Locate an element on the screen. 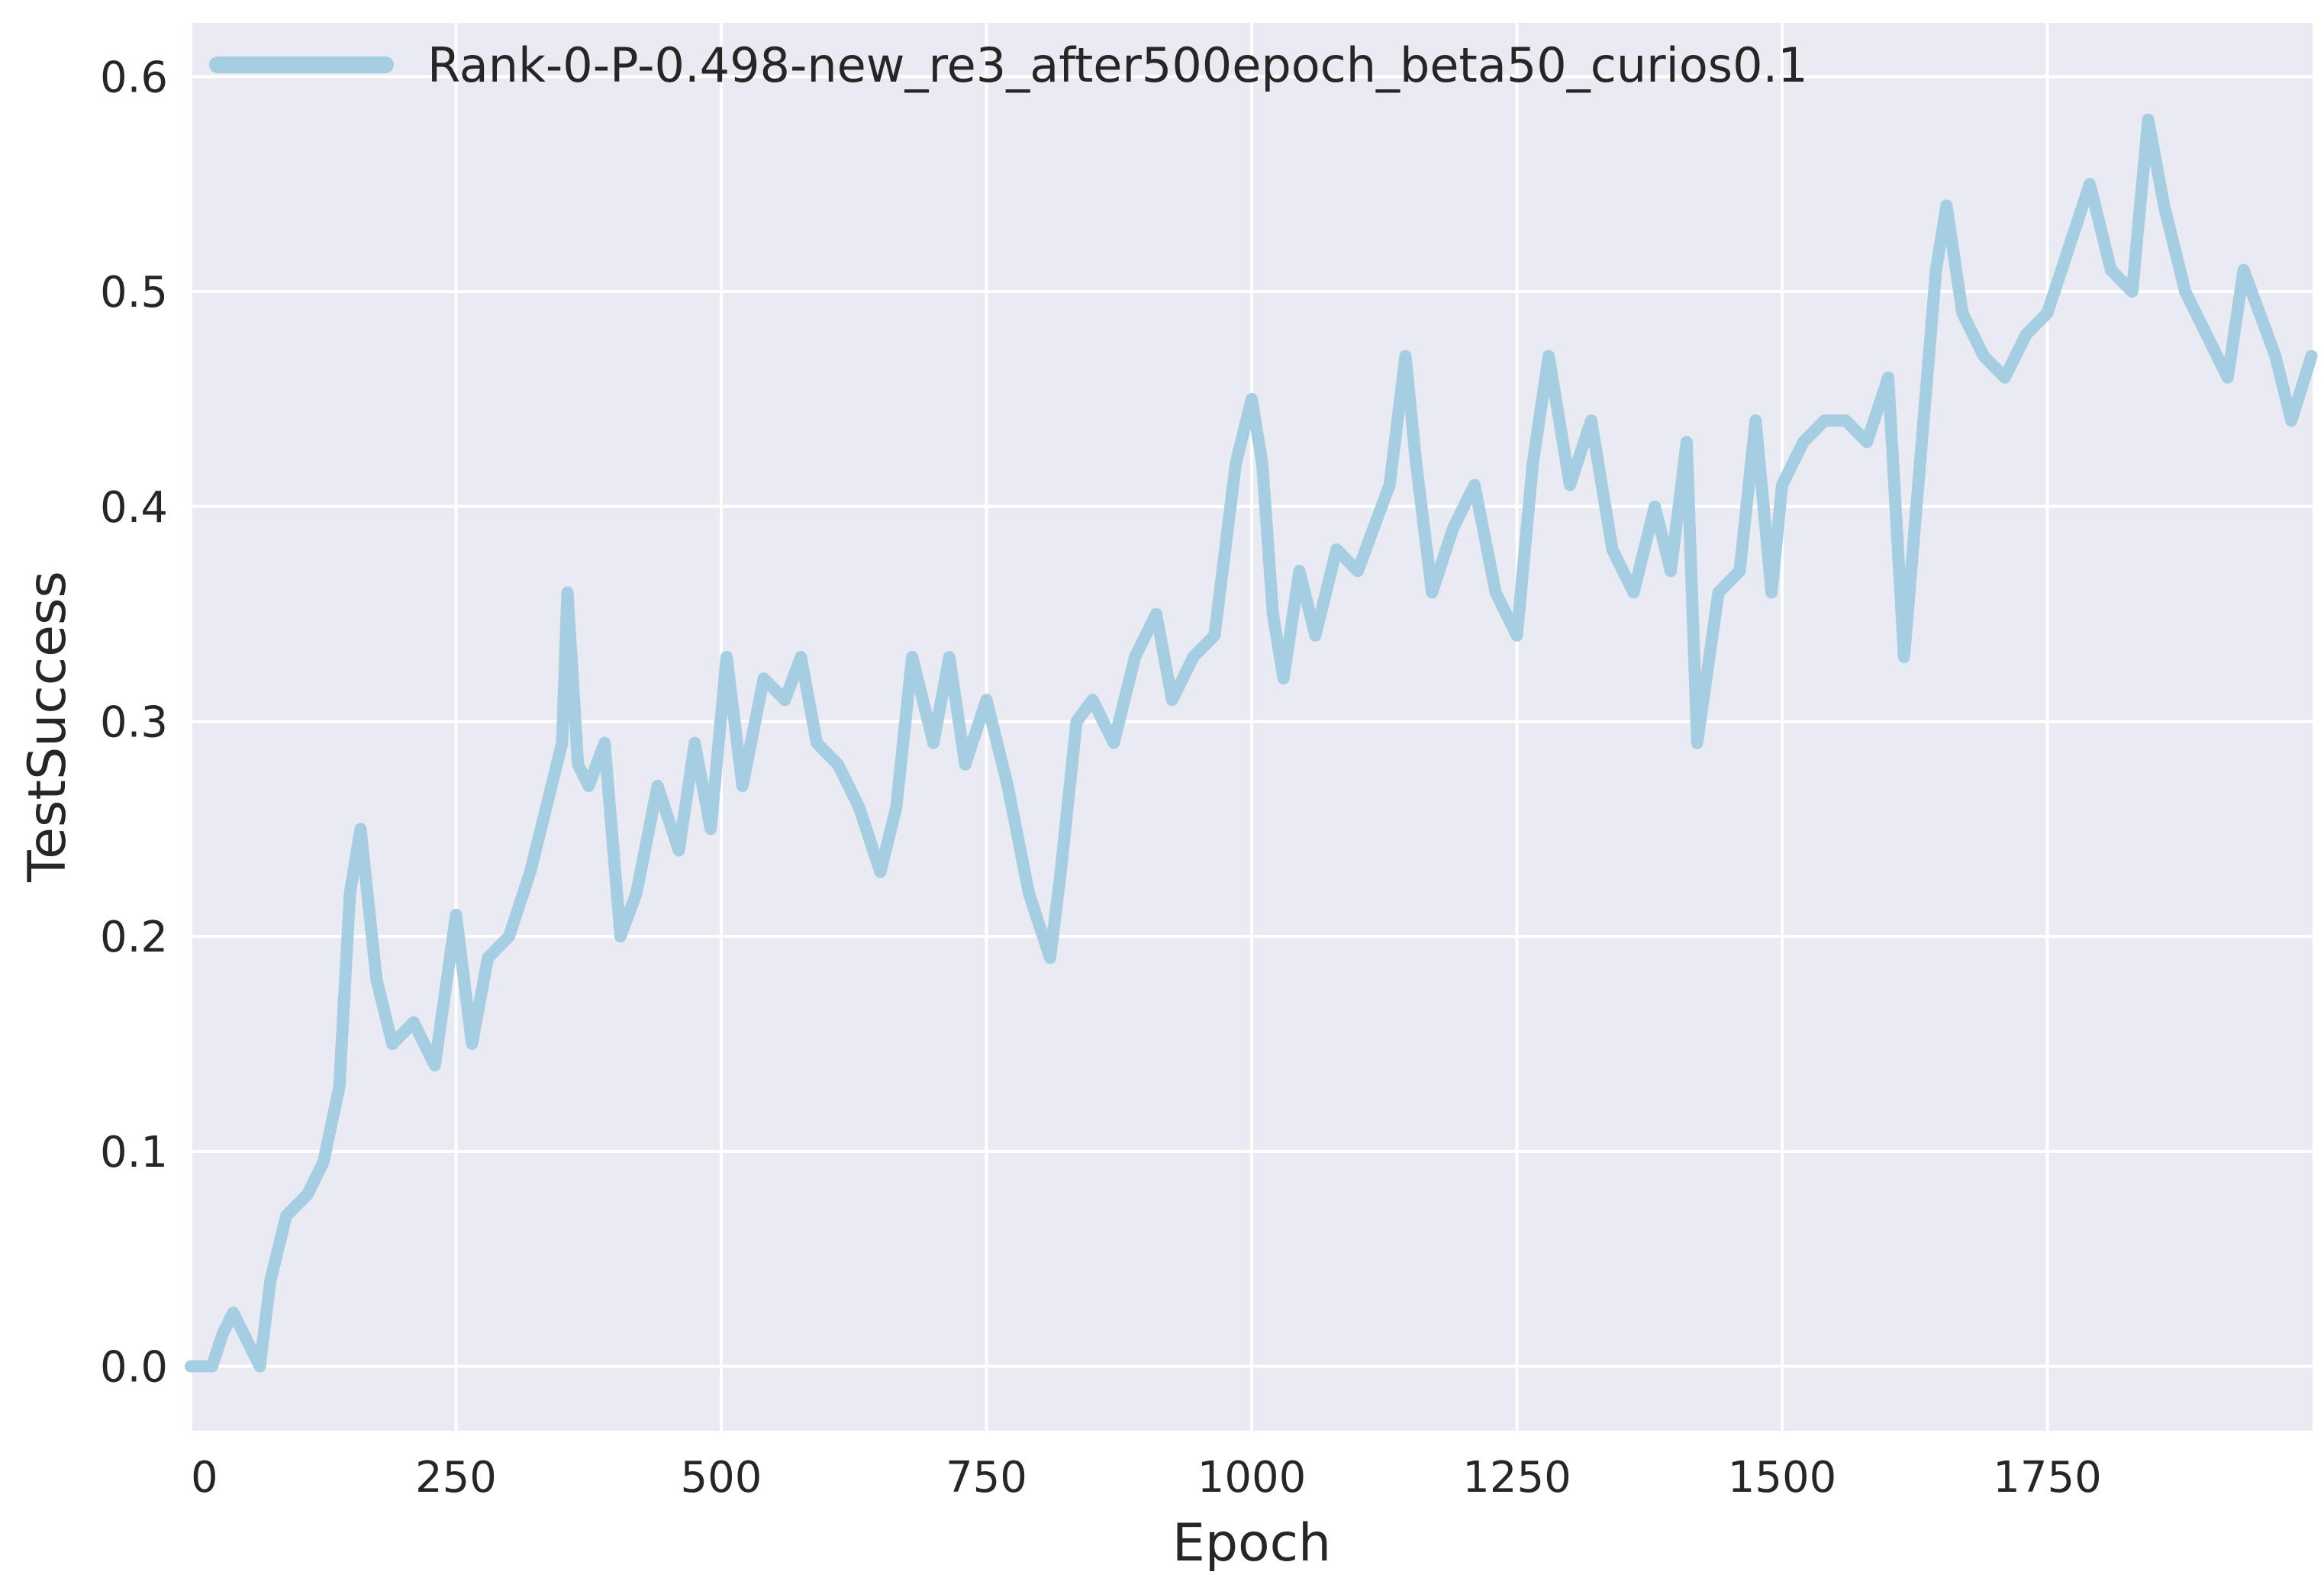  x-tick-label: 500 is located at coordinates (722, 1477).